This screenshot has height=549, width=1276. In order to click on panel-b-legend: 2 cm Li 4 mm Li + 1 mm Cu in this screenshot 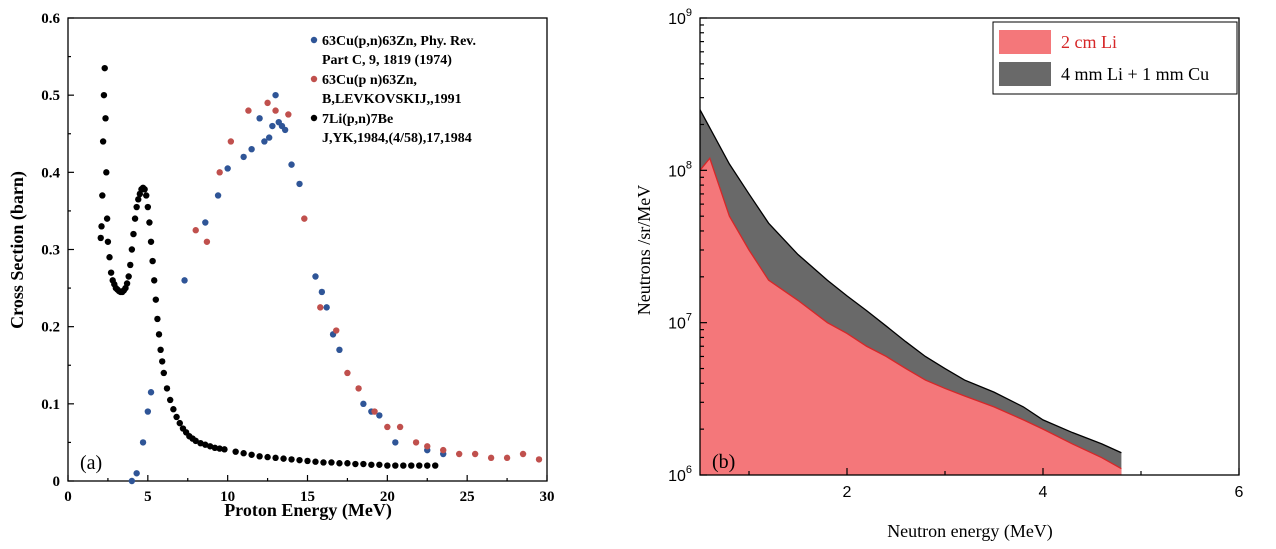, I will do `click(1115, 58)`.